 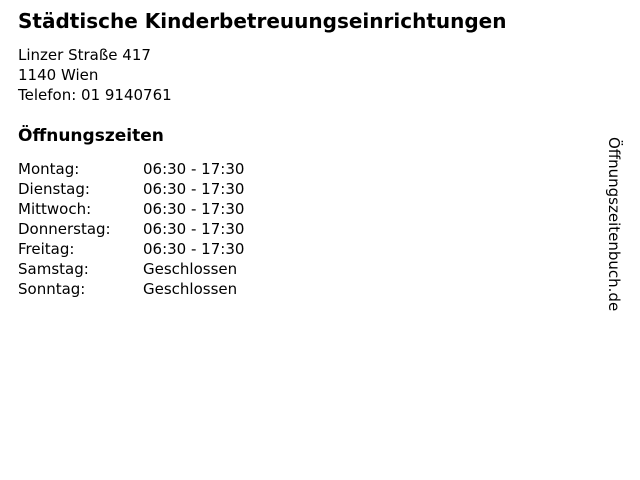 What do you see at coordinates (131, 269) in the screenshot?
I see `table-row: Samstag: Geschlossen` at bounding box center [131, 269].